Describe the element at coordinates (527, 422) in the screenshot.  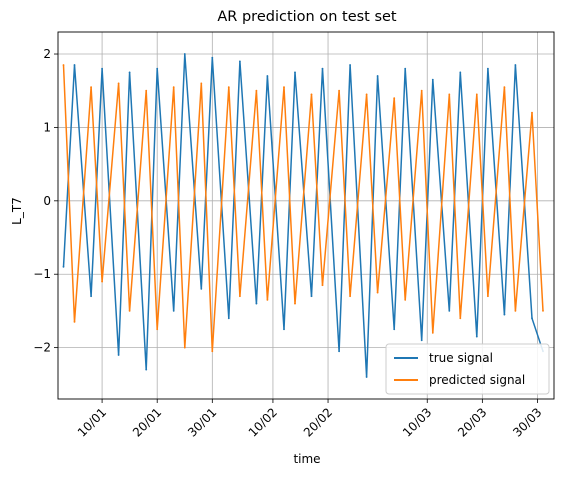
I see `x-tick-label: 30/03` at that location.